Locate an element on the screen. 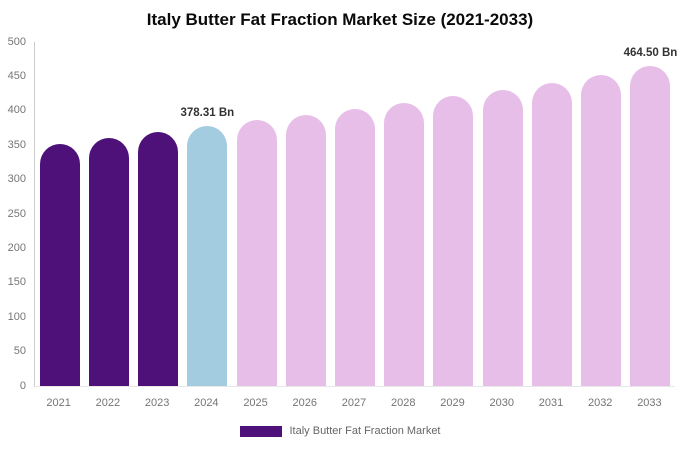  y-tick-label: 100 is located at coordinates (16, 316).